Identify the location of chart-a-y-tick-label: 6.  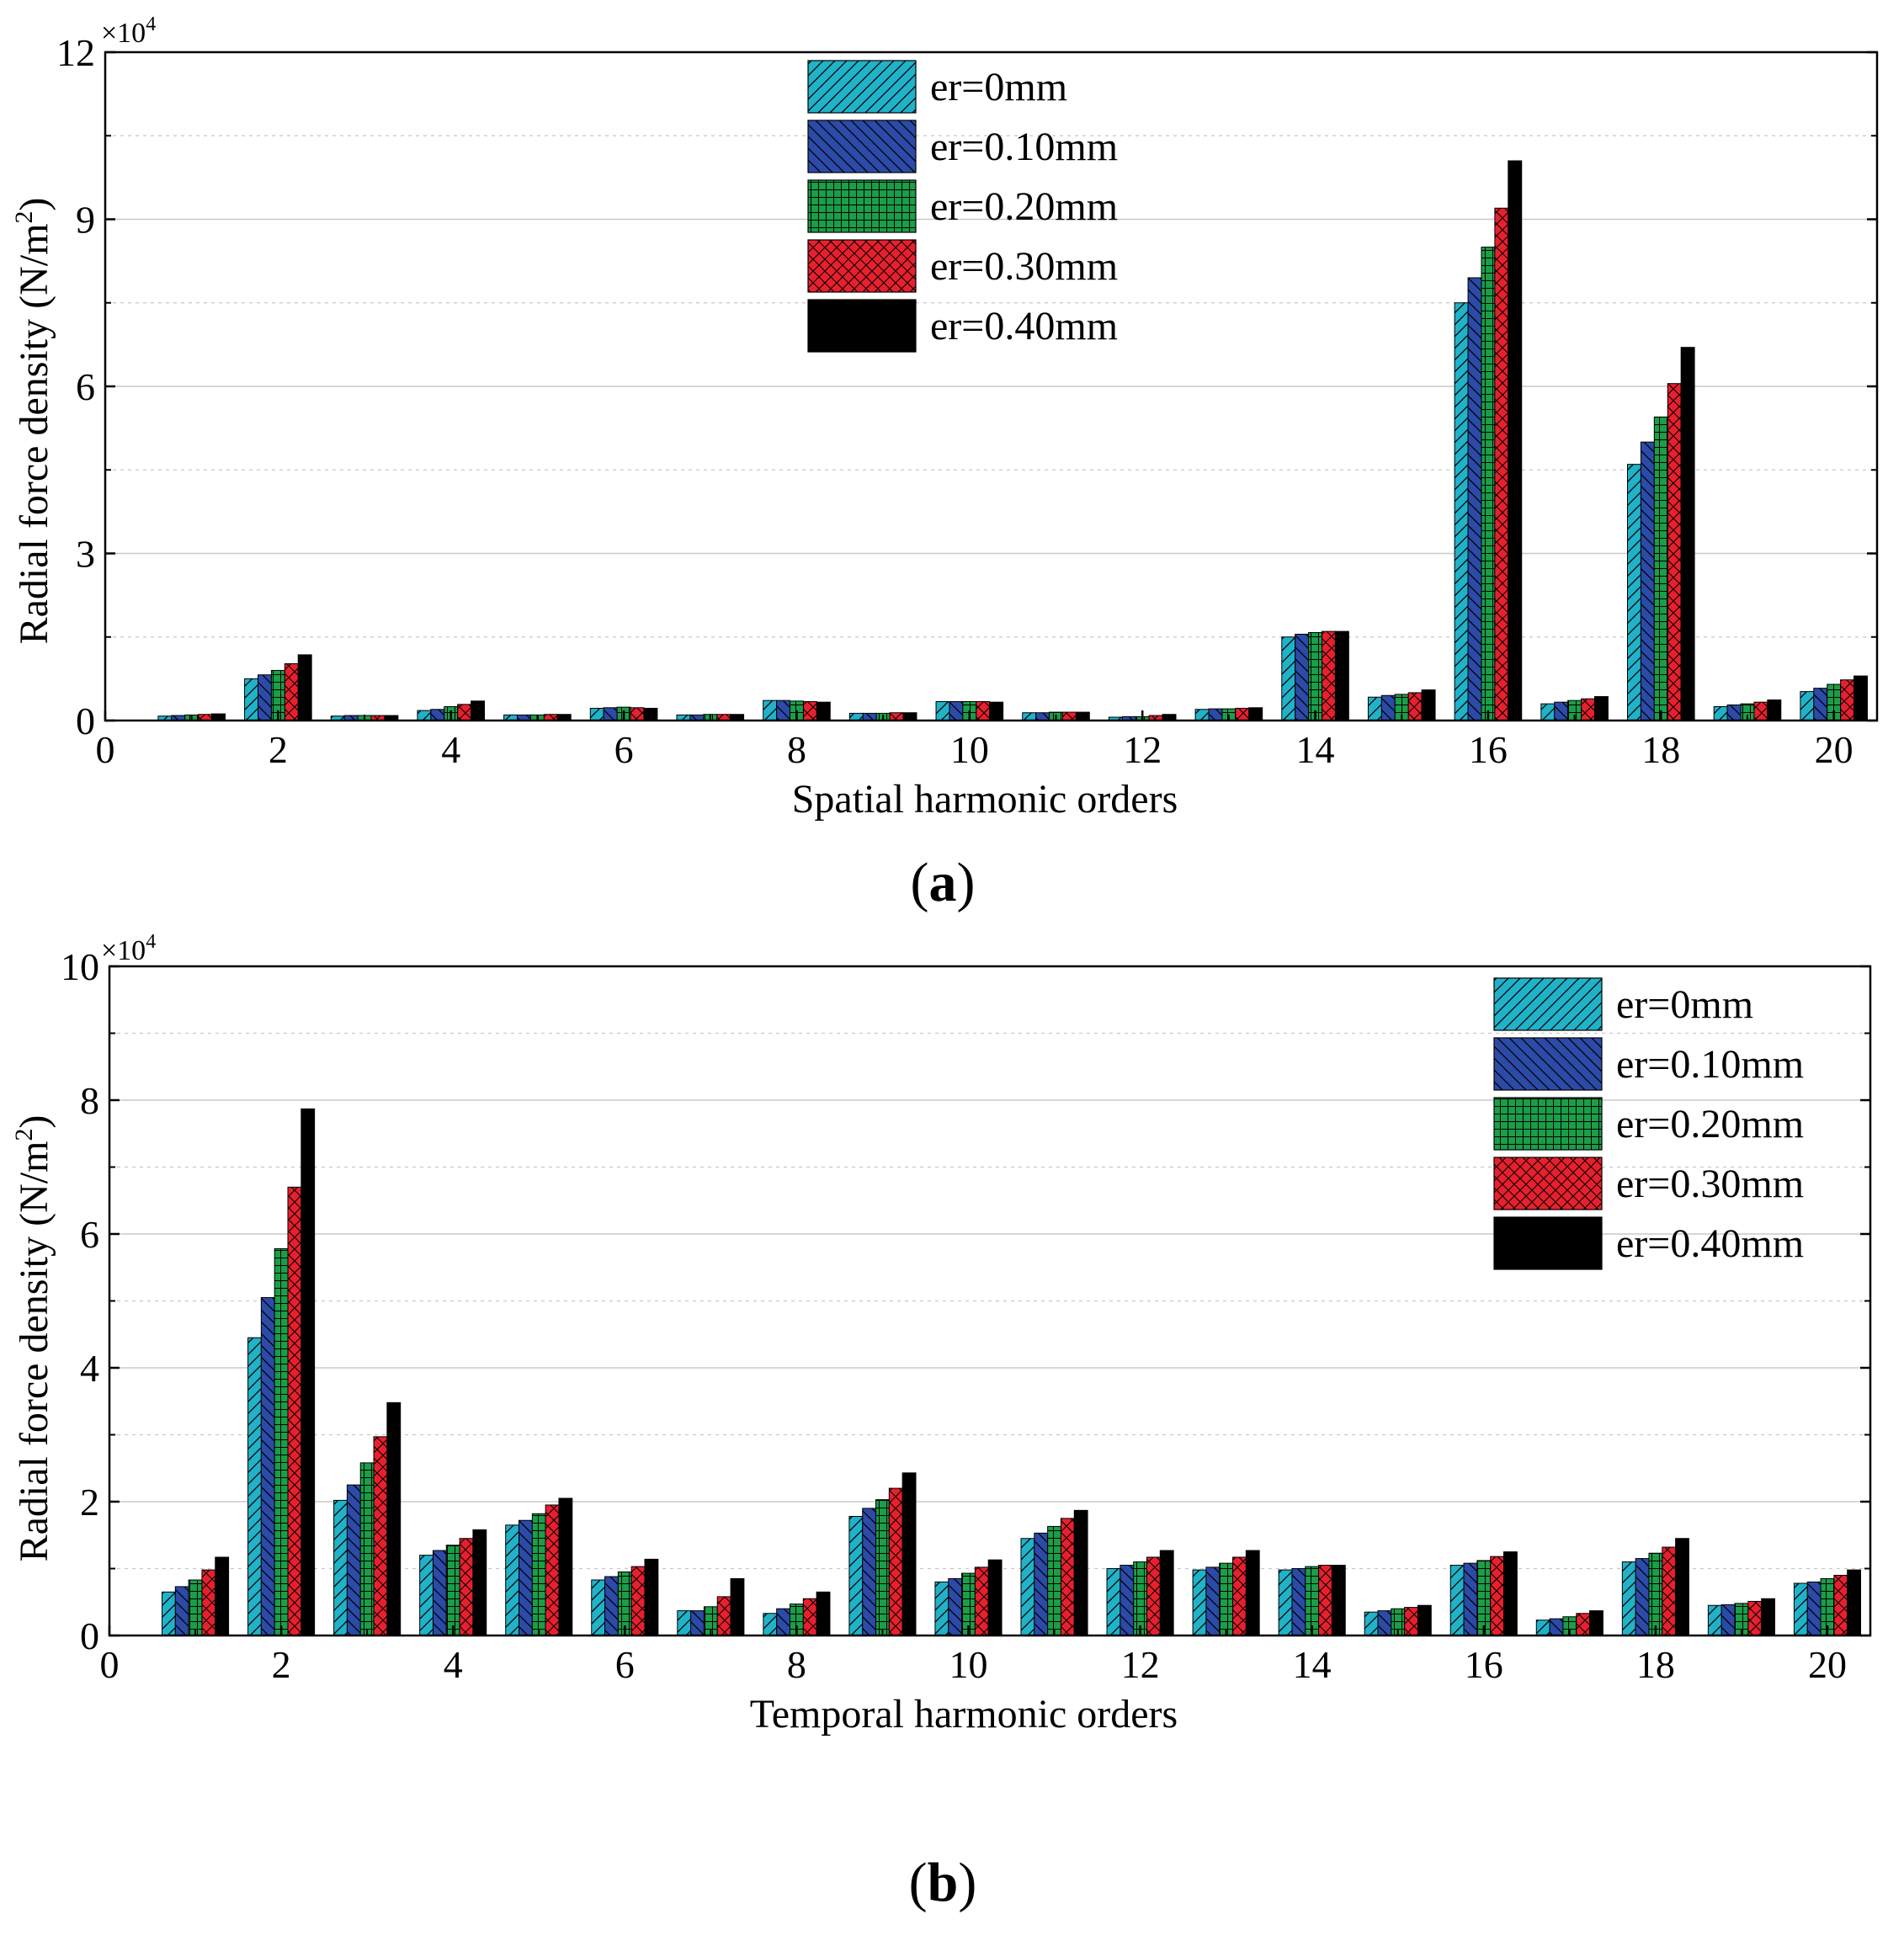
(85, 387).